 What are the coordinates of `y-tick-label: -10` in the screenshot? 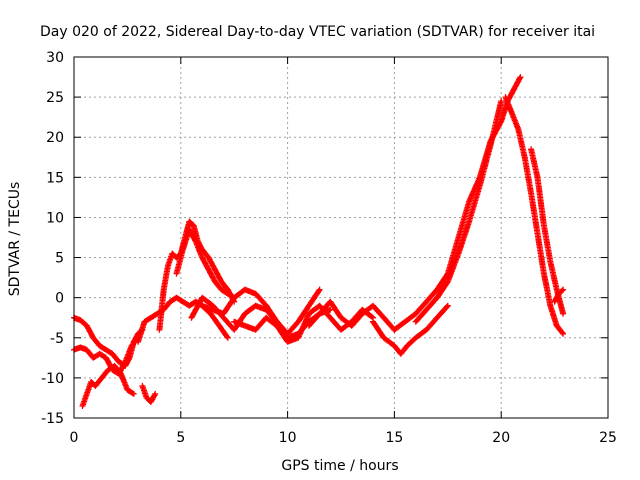 It's located at (52, 379).